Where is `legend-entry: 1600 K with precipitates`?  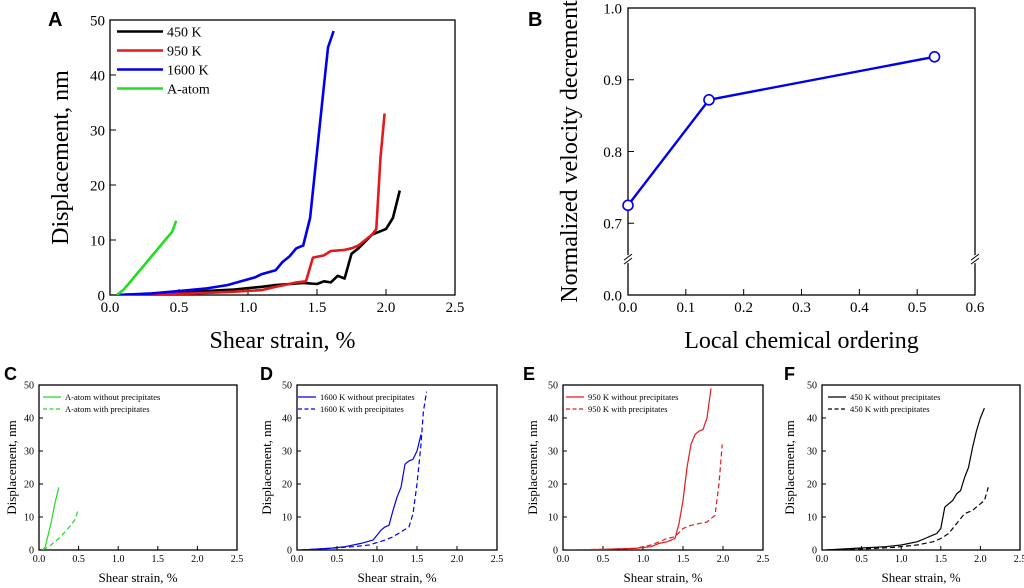 legend-entry: 1600 K with precipitates is located at coordinates (362, 409).